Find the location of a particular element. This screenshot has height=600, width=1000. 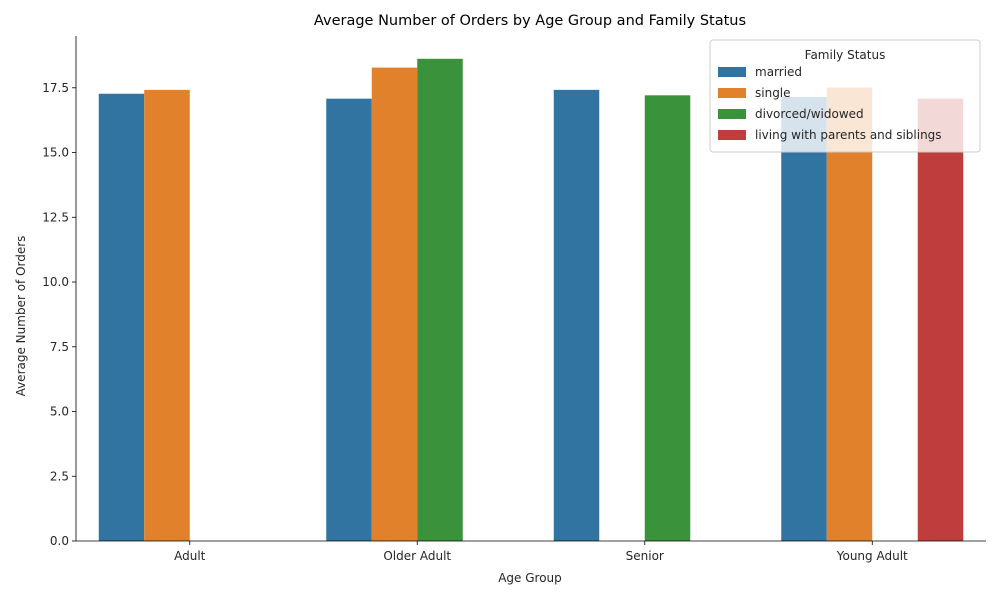

legend-label: living with parents and siblings is located at coordinates (848, 135).